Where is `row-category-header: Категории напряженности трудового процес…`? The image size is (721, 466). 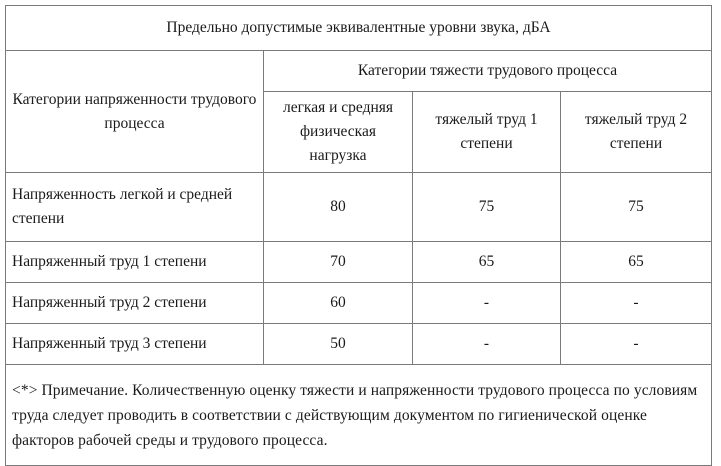
row-category-header: Категории напряженности трудового процес… is located at coordinates (134, 111).